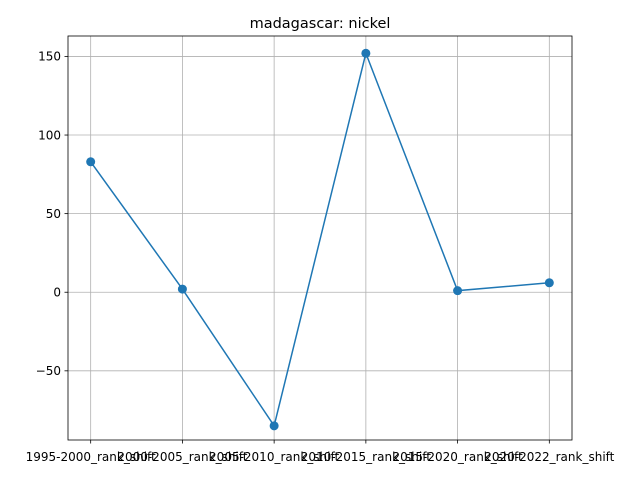 This screenshot has height=480, width=640. I want to click on x-tick-label: 2000-2005_rank_shift, so click(182, 457).